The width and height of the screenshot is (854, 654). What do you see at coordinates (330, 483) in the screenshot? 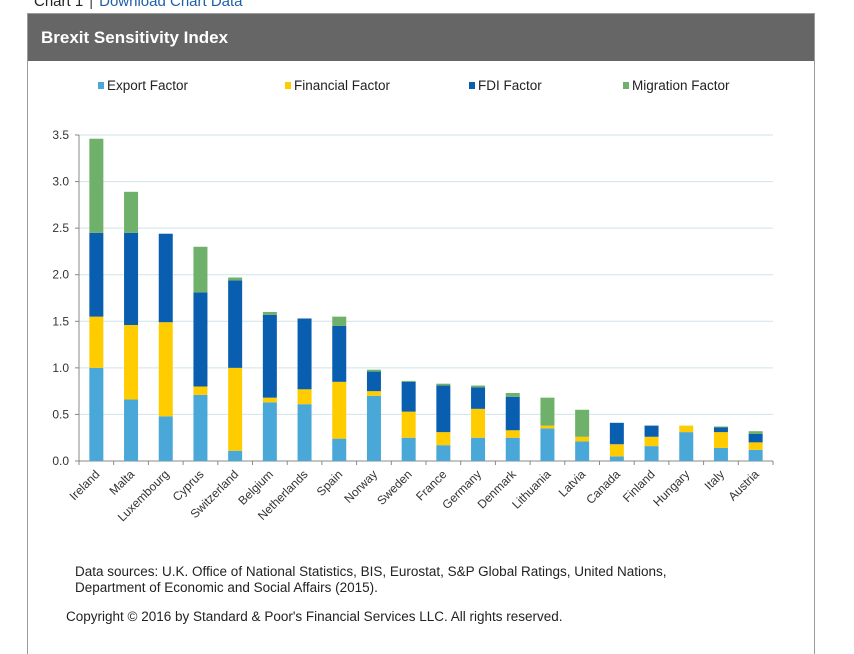
I see `x-tick-label: Spain` at bounding box center [330, 483].